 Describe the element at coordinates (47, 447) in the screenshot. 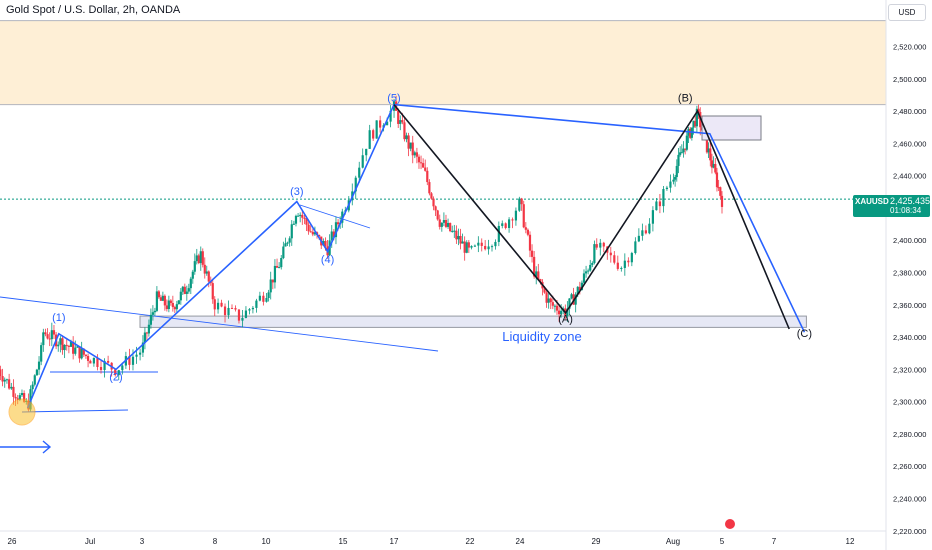

I see `arrow-head` at that location.